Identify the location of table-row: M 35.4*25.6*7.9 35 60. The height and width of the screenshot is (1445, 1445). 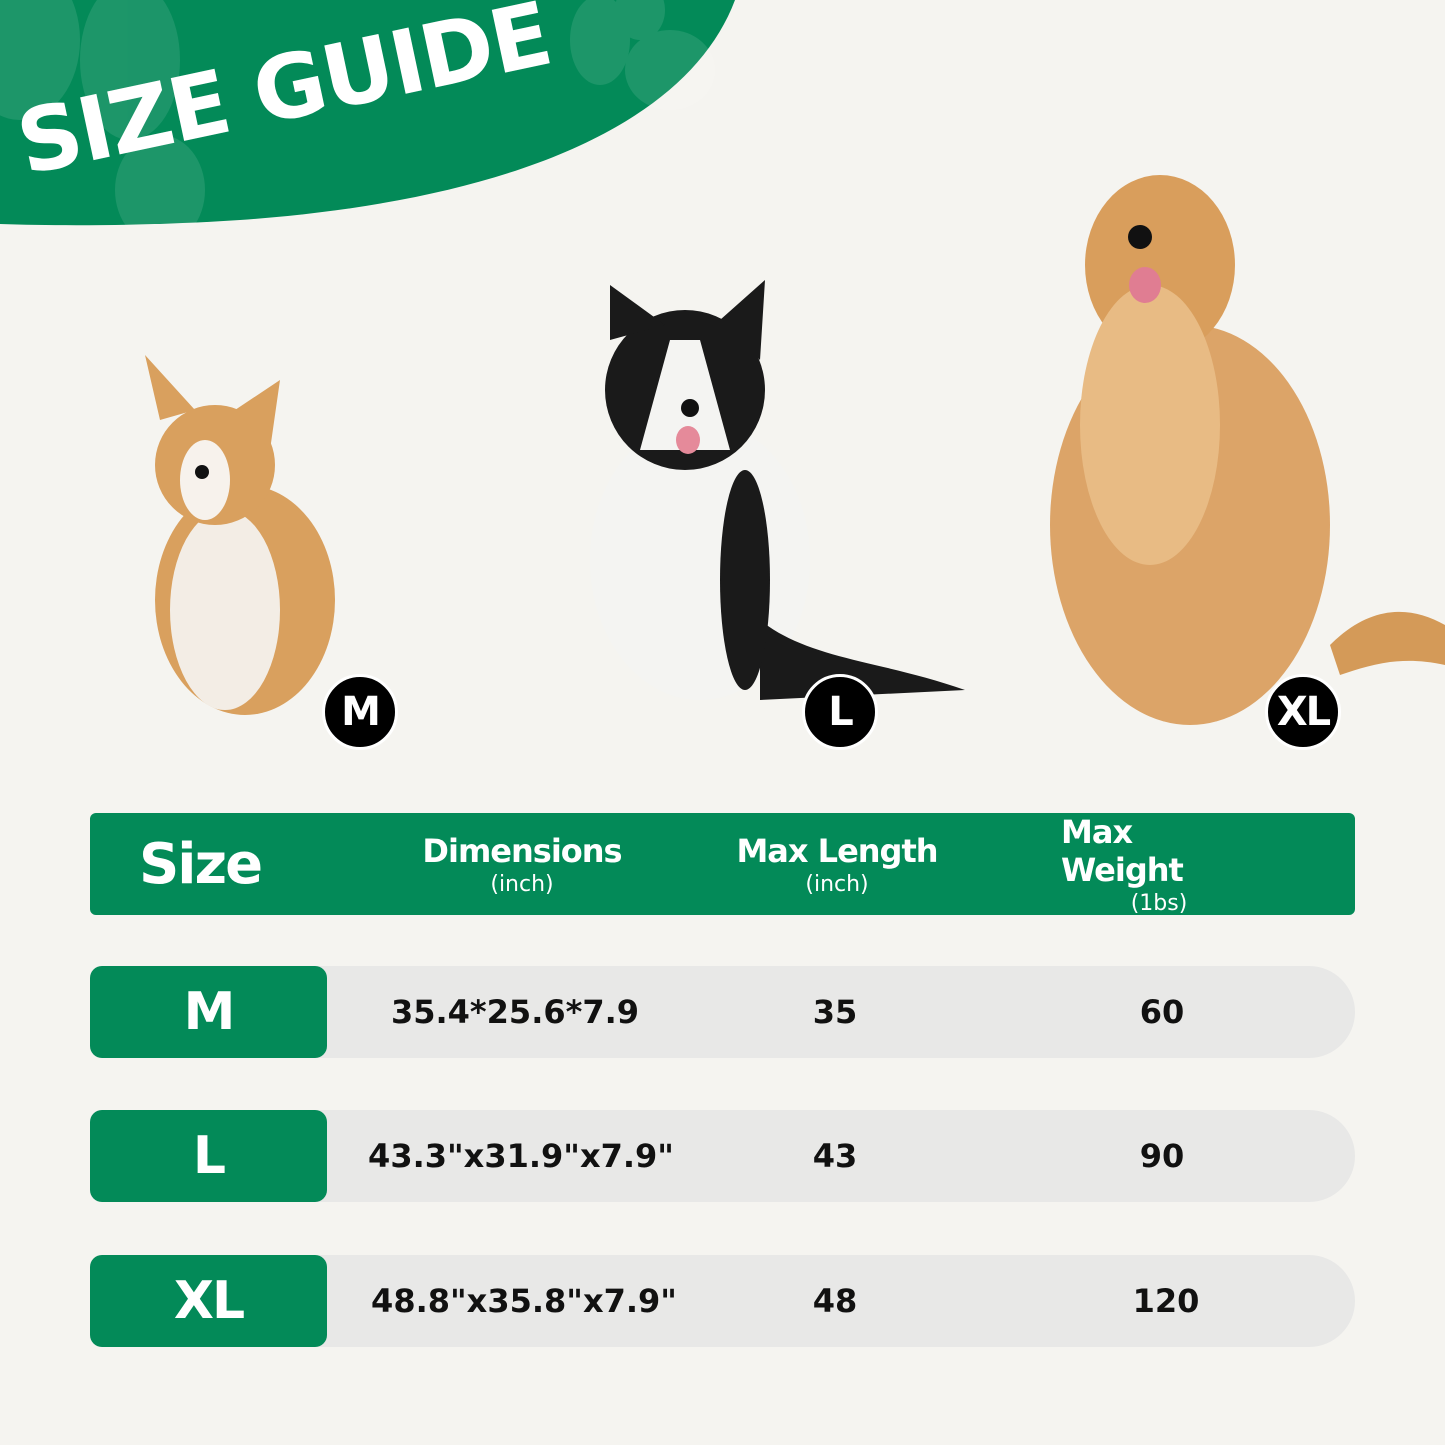
(722, 1012).